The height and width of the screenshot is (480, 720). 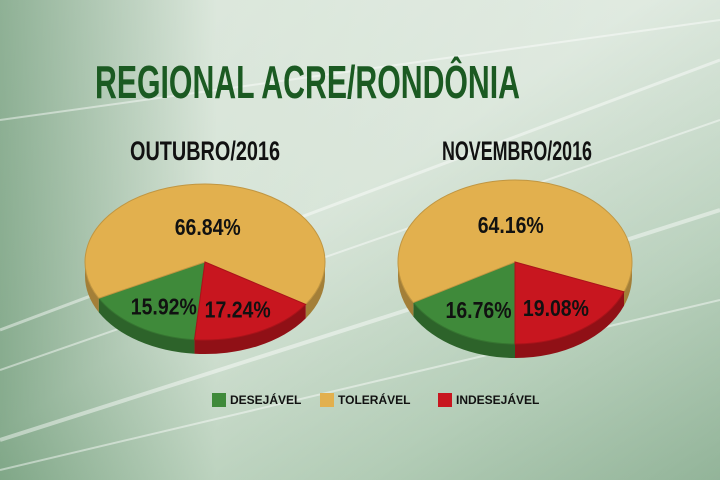 I want to click on pie-labels: 16.76% 64.16% 19.08%, so click(x=517, y=267).